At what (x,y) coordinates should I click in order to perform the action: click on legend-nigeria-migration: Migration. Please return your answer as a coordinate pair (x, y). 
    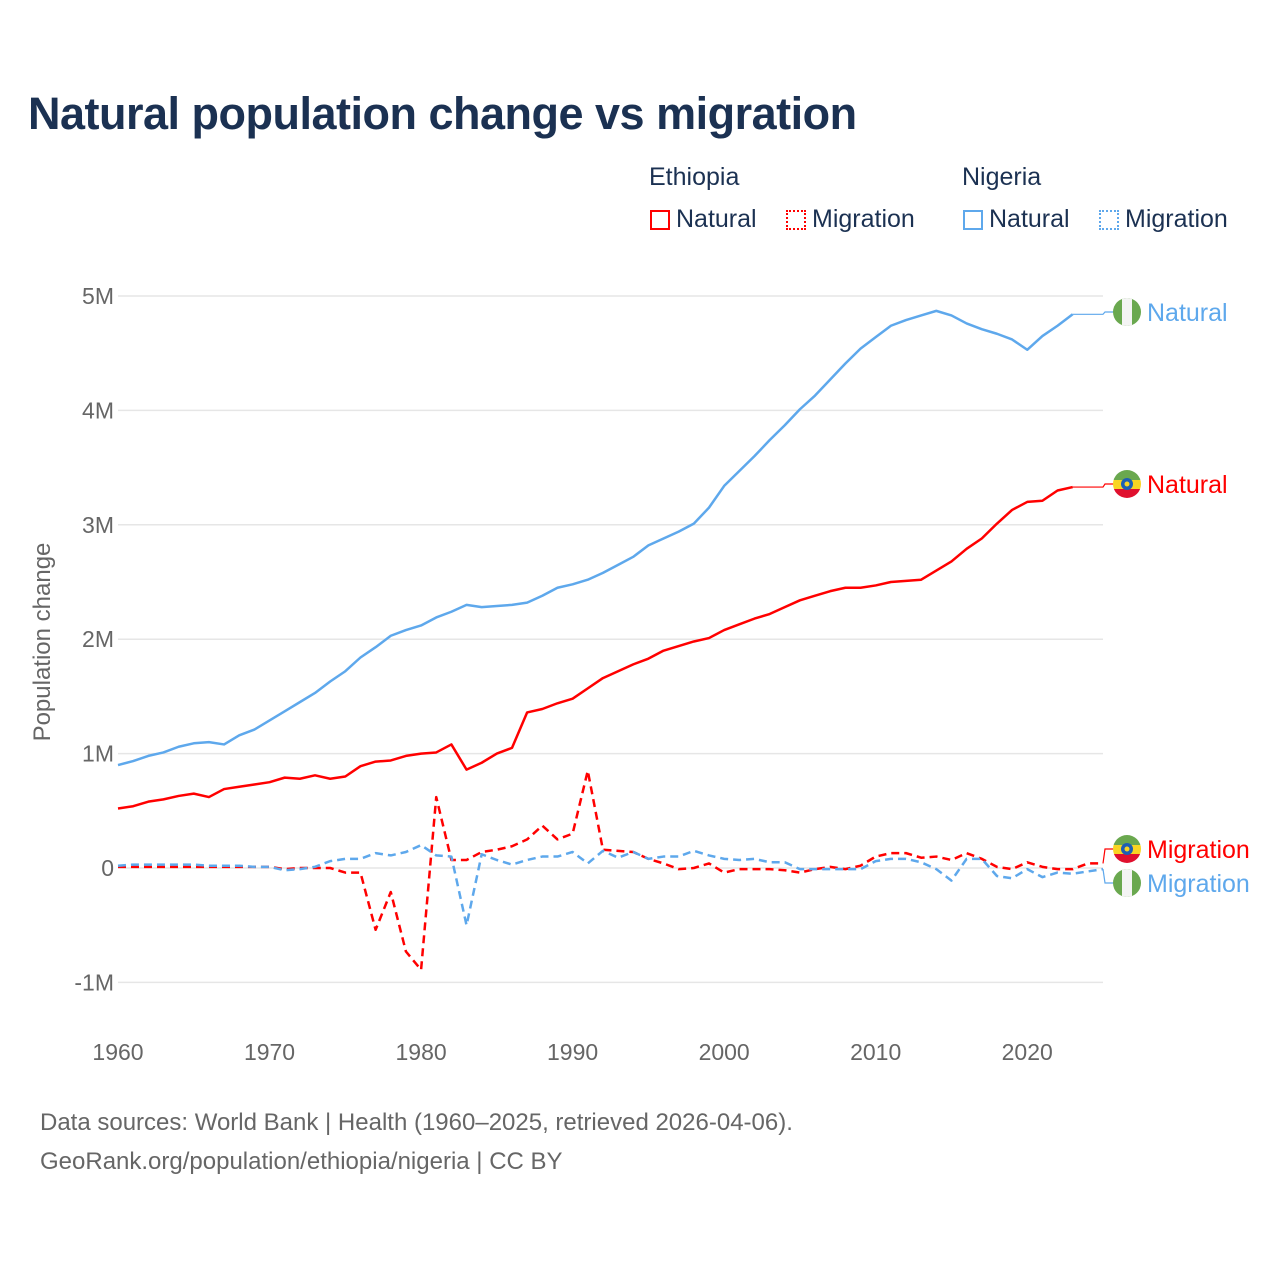
    Looking at the image, I should click on (1163, 219).